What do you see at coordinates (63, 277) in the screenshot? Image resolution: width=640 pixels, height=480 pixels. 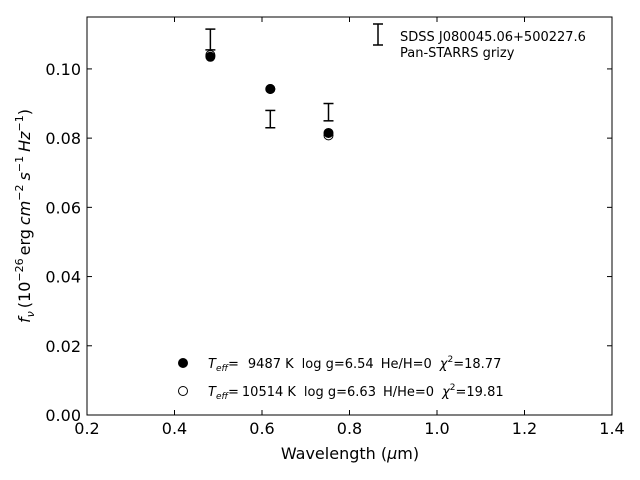 I see `y-tick-label: 0.04` at bounding box center [63, 277].